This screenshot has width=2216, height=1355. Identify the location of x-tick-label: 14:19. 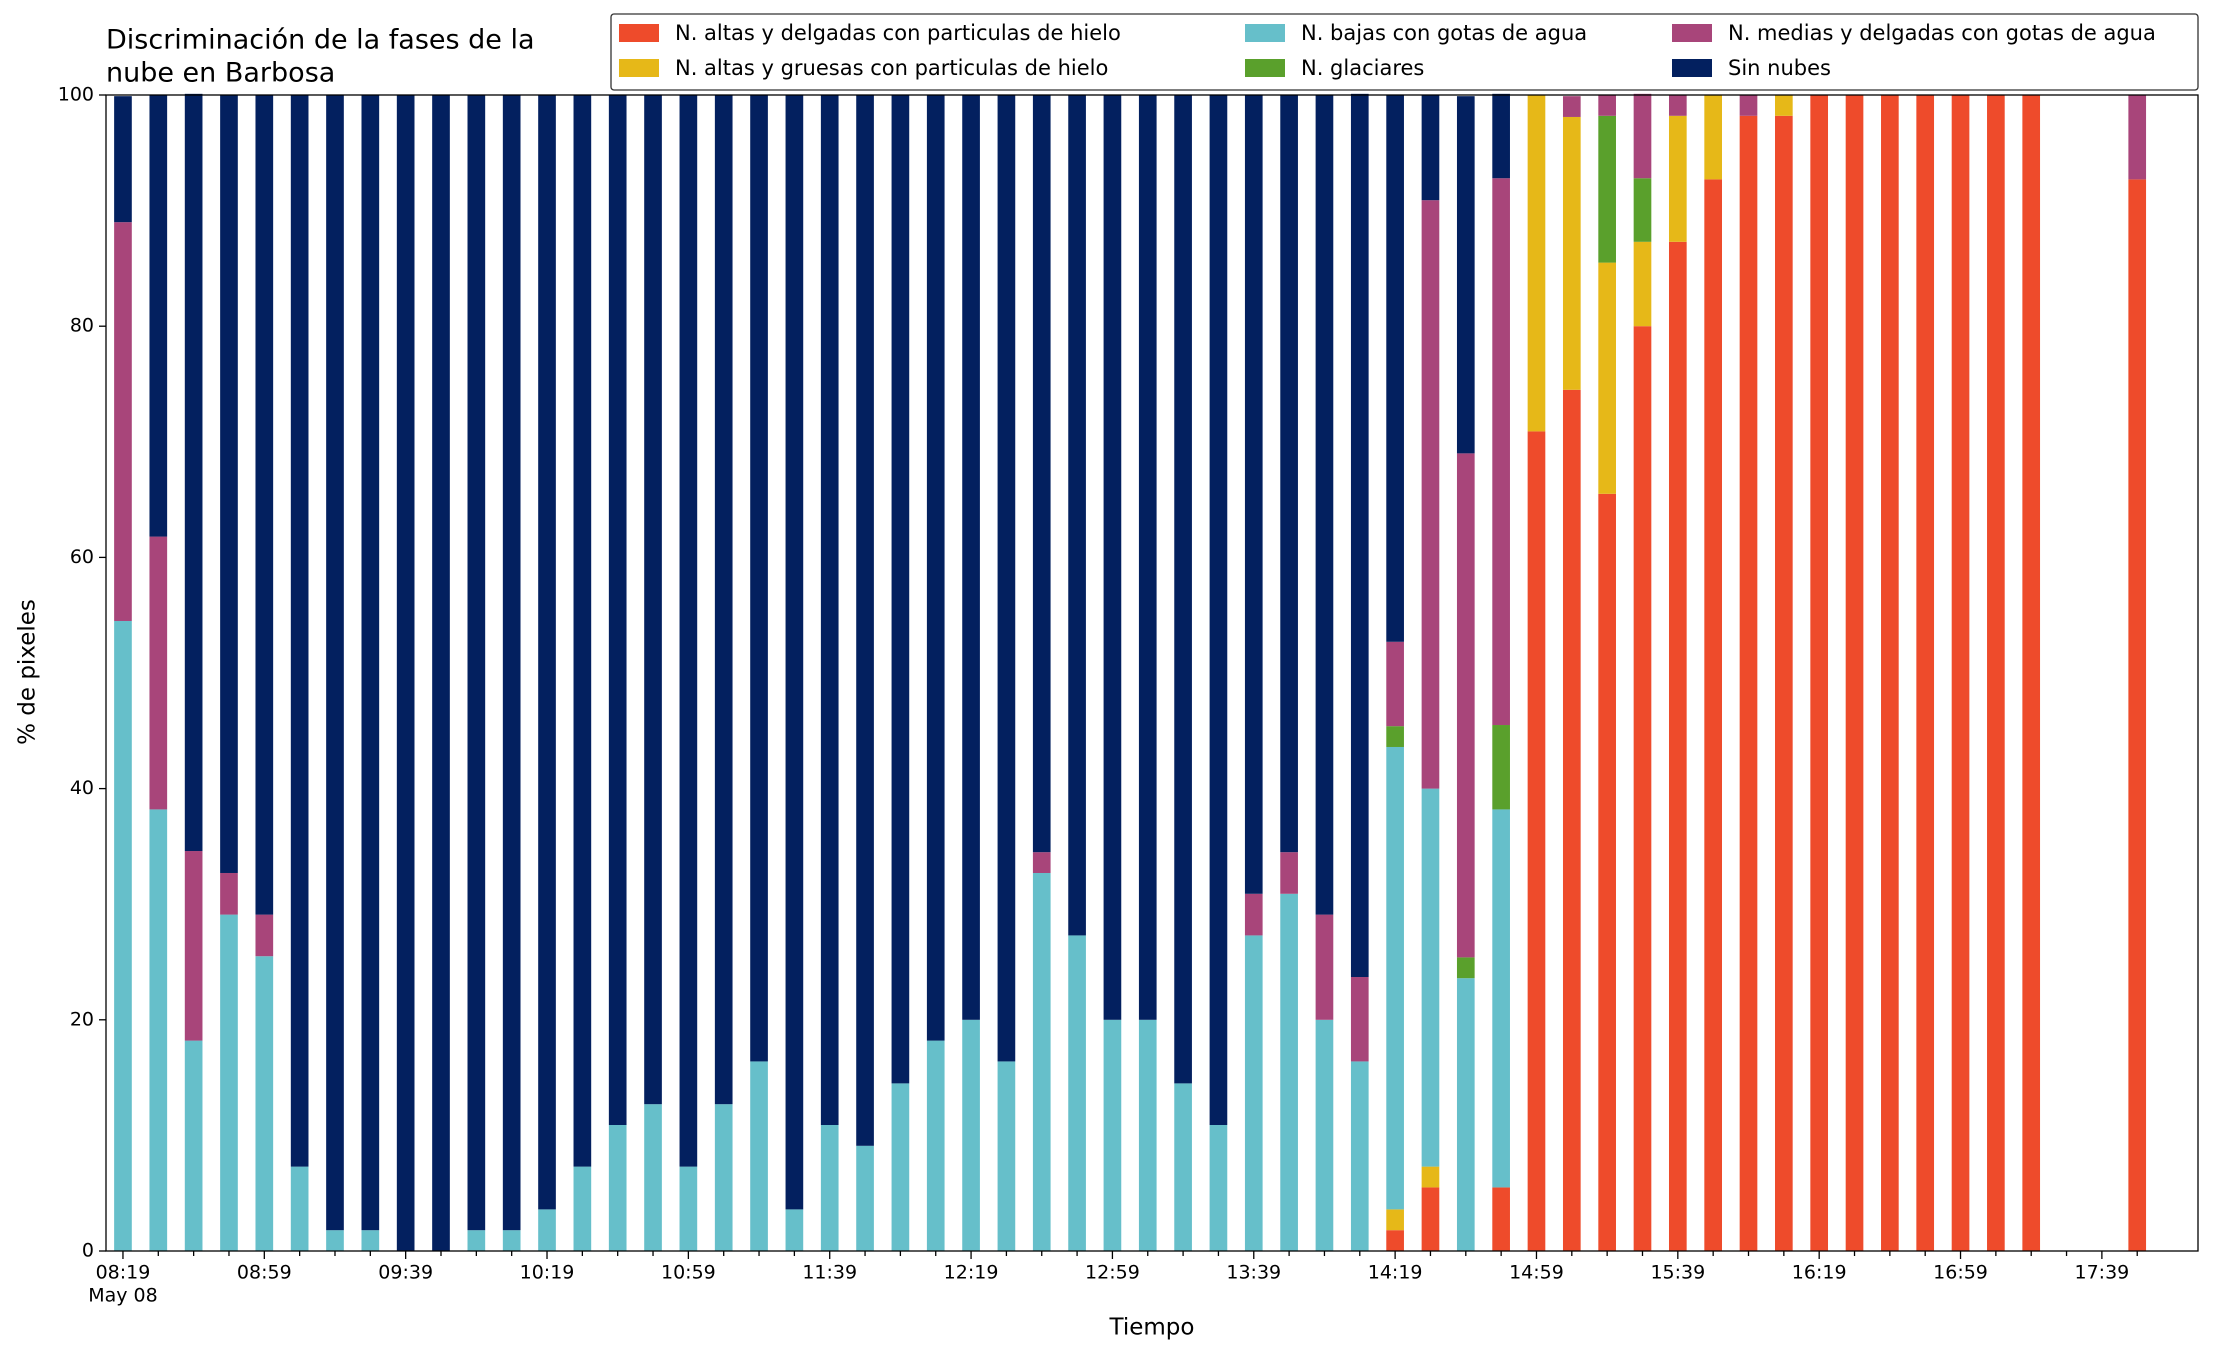
(1395, 1273).